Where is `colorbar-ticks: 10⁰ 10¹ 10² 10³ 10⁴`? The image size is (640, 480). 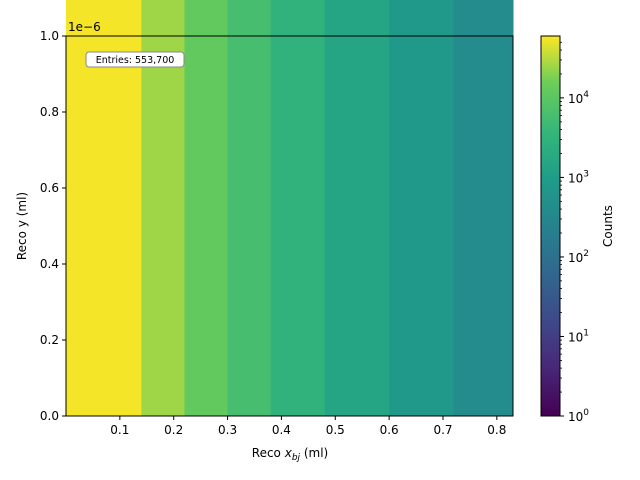 colorbar-ticks: 10⁰ 10¹ 10² 10³ 10⁴ is located at coordinates (574, 232).